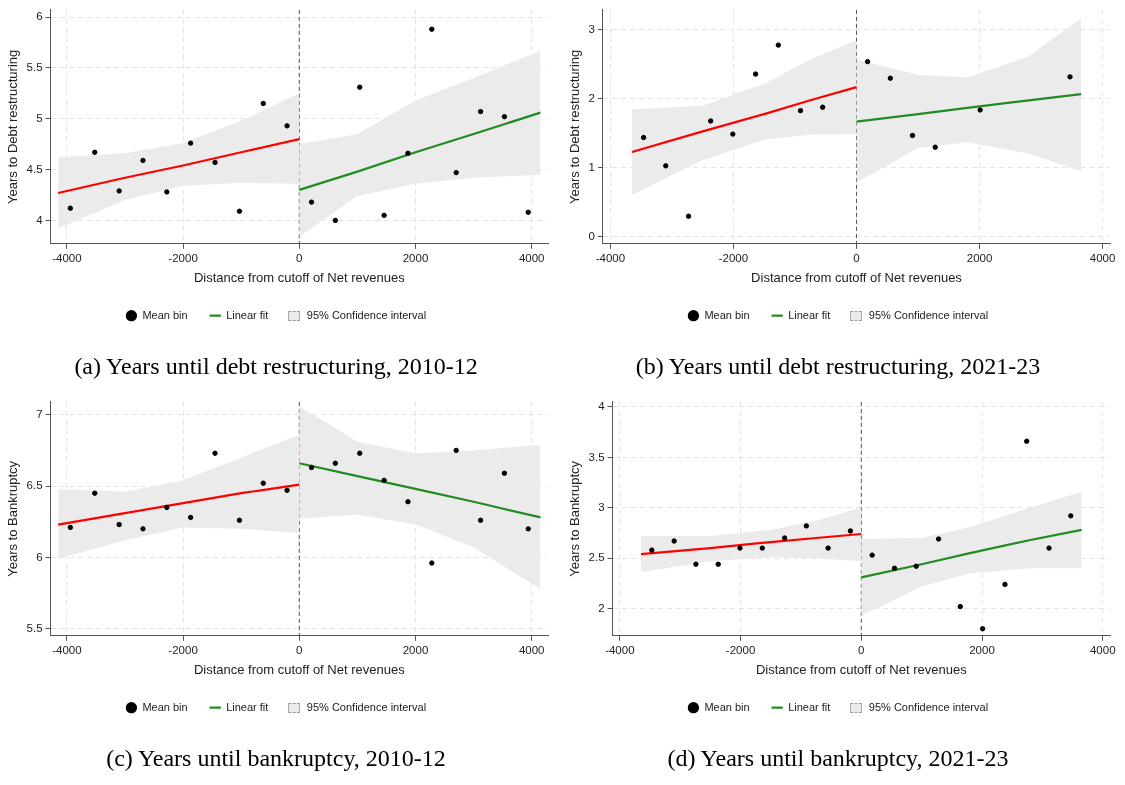  I want to click on y-tick-label: 4.5, so click(34, 168).